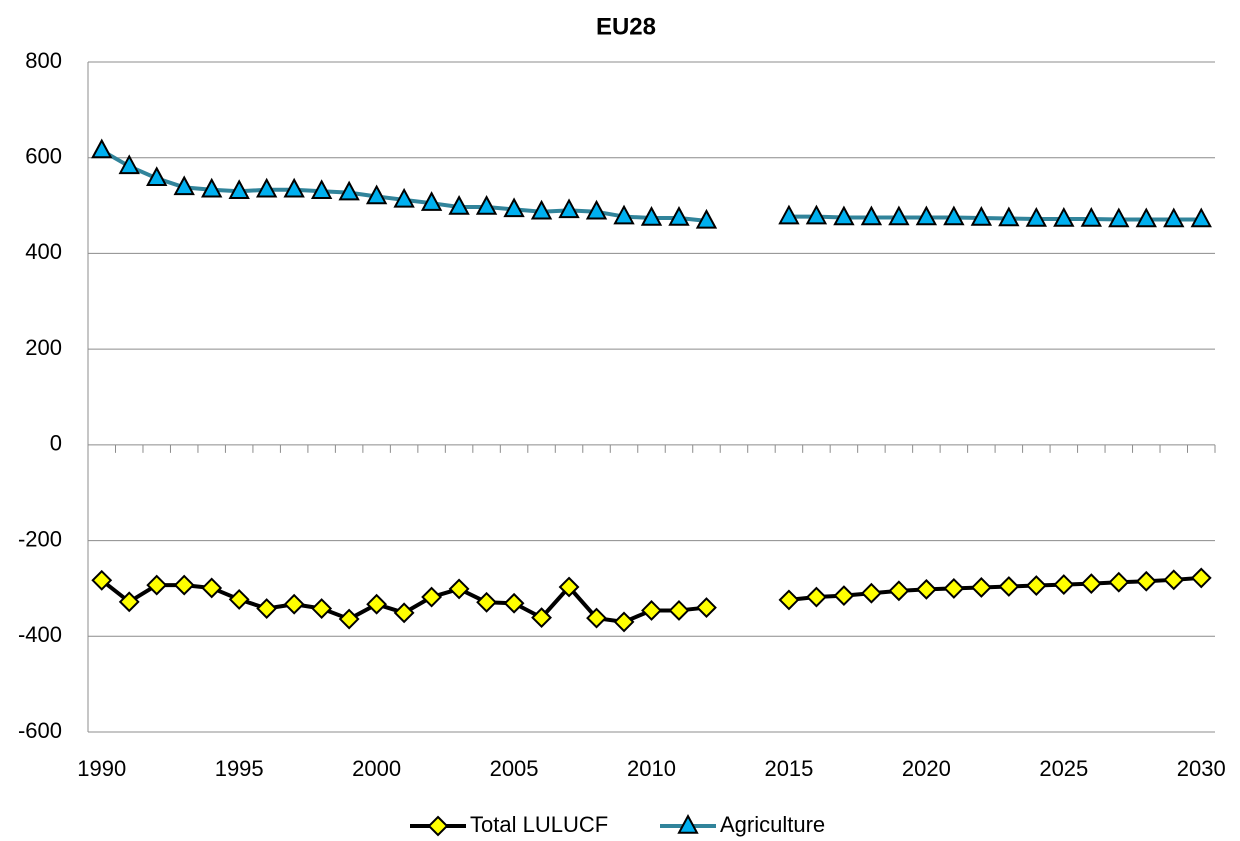 The image size is (1240, 841). Describe the element at coordinates (772, 824) in the screenshot. I see `legend-label: Agriculture` at that location.